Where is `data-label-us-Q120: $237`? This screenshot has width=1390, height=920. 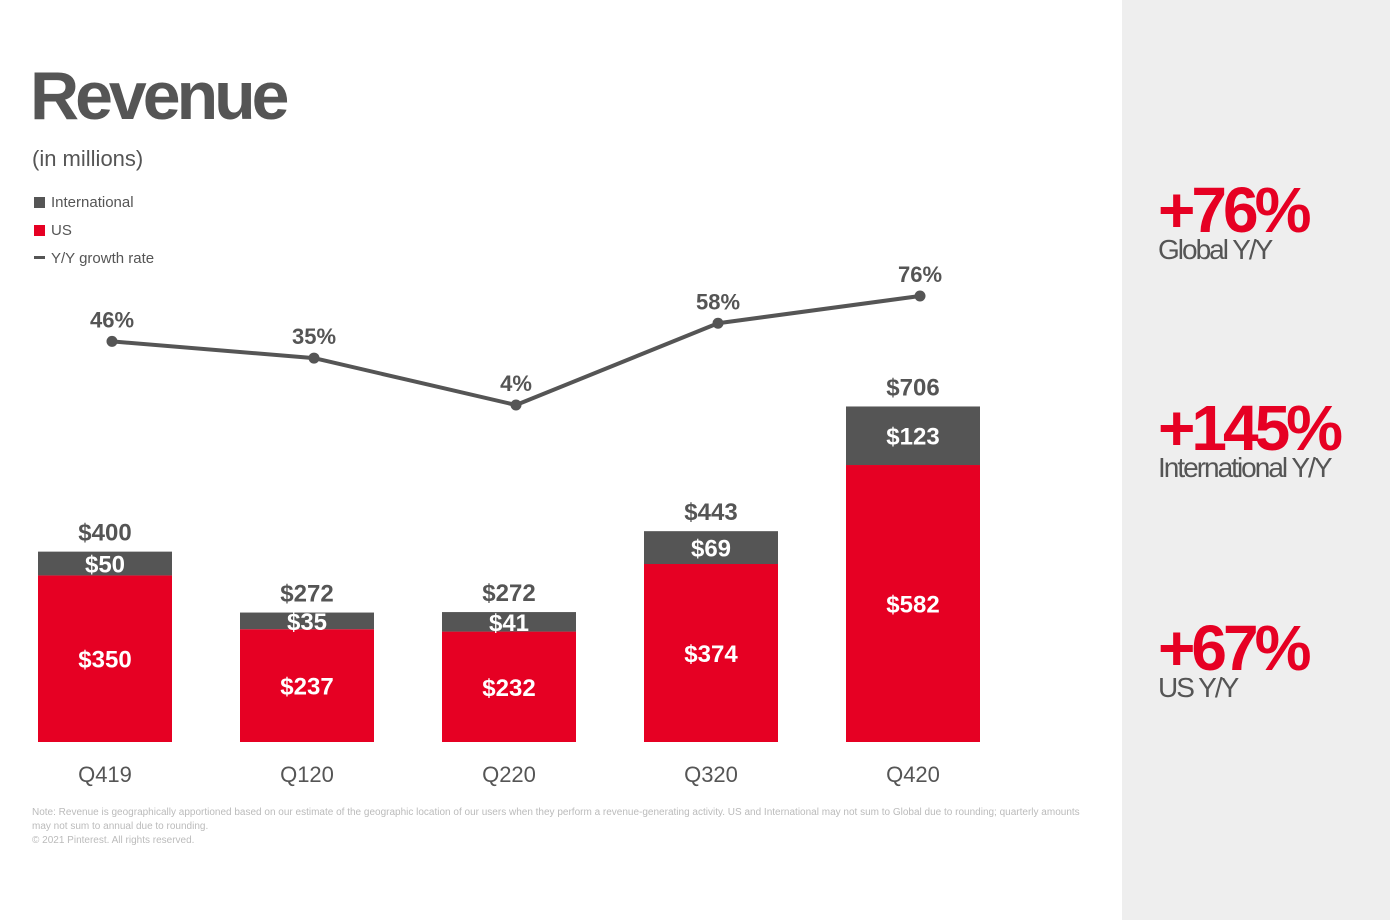
data-label-us-Q120: $237 is located at coordinates (306, 687).